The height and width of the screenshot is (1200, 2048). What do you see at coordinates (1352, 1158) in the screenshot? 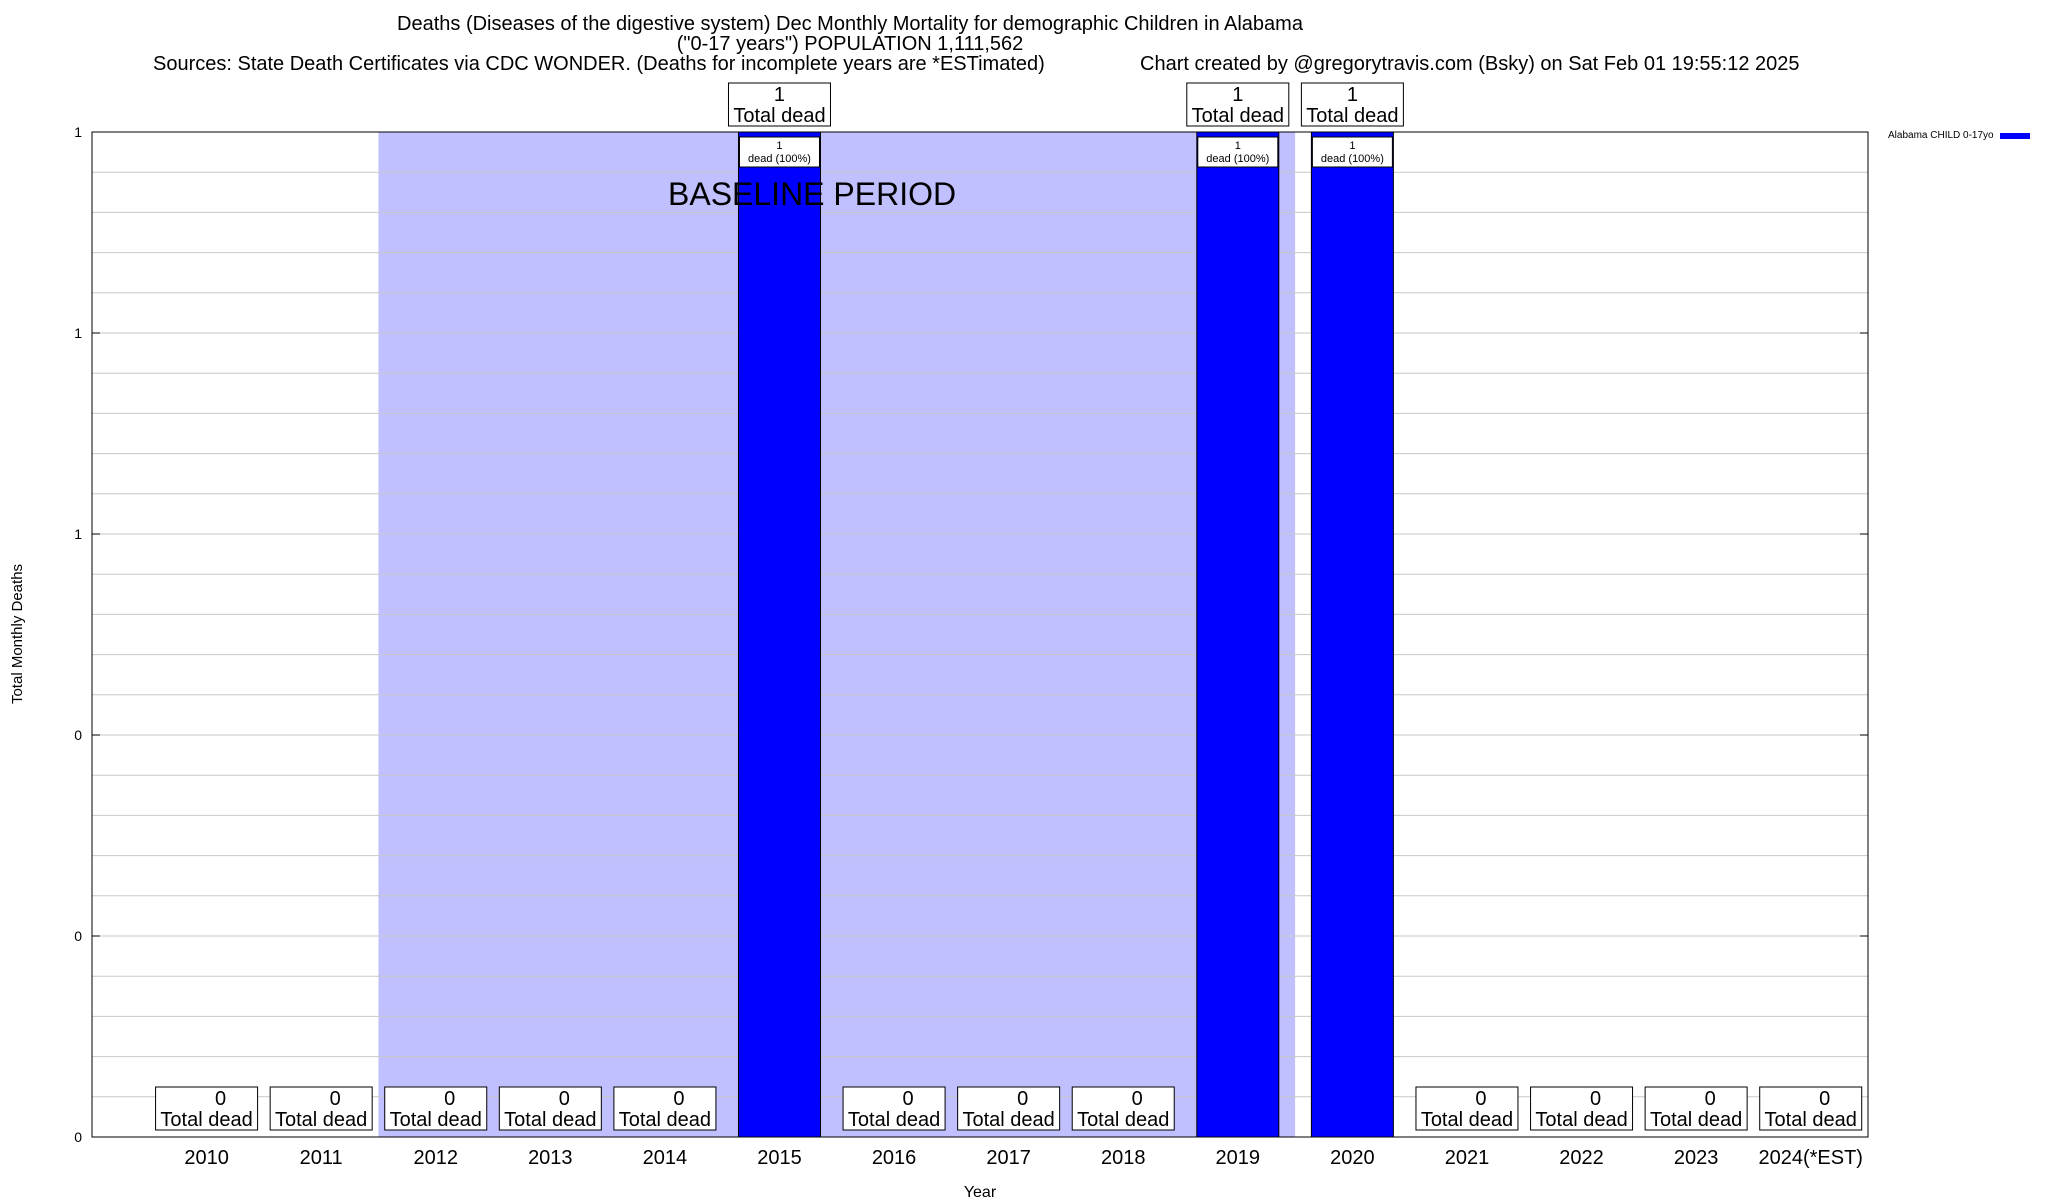
I see `x-tick-label: 2020` at bounding box center [1352, 1158].